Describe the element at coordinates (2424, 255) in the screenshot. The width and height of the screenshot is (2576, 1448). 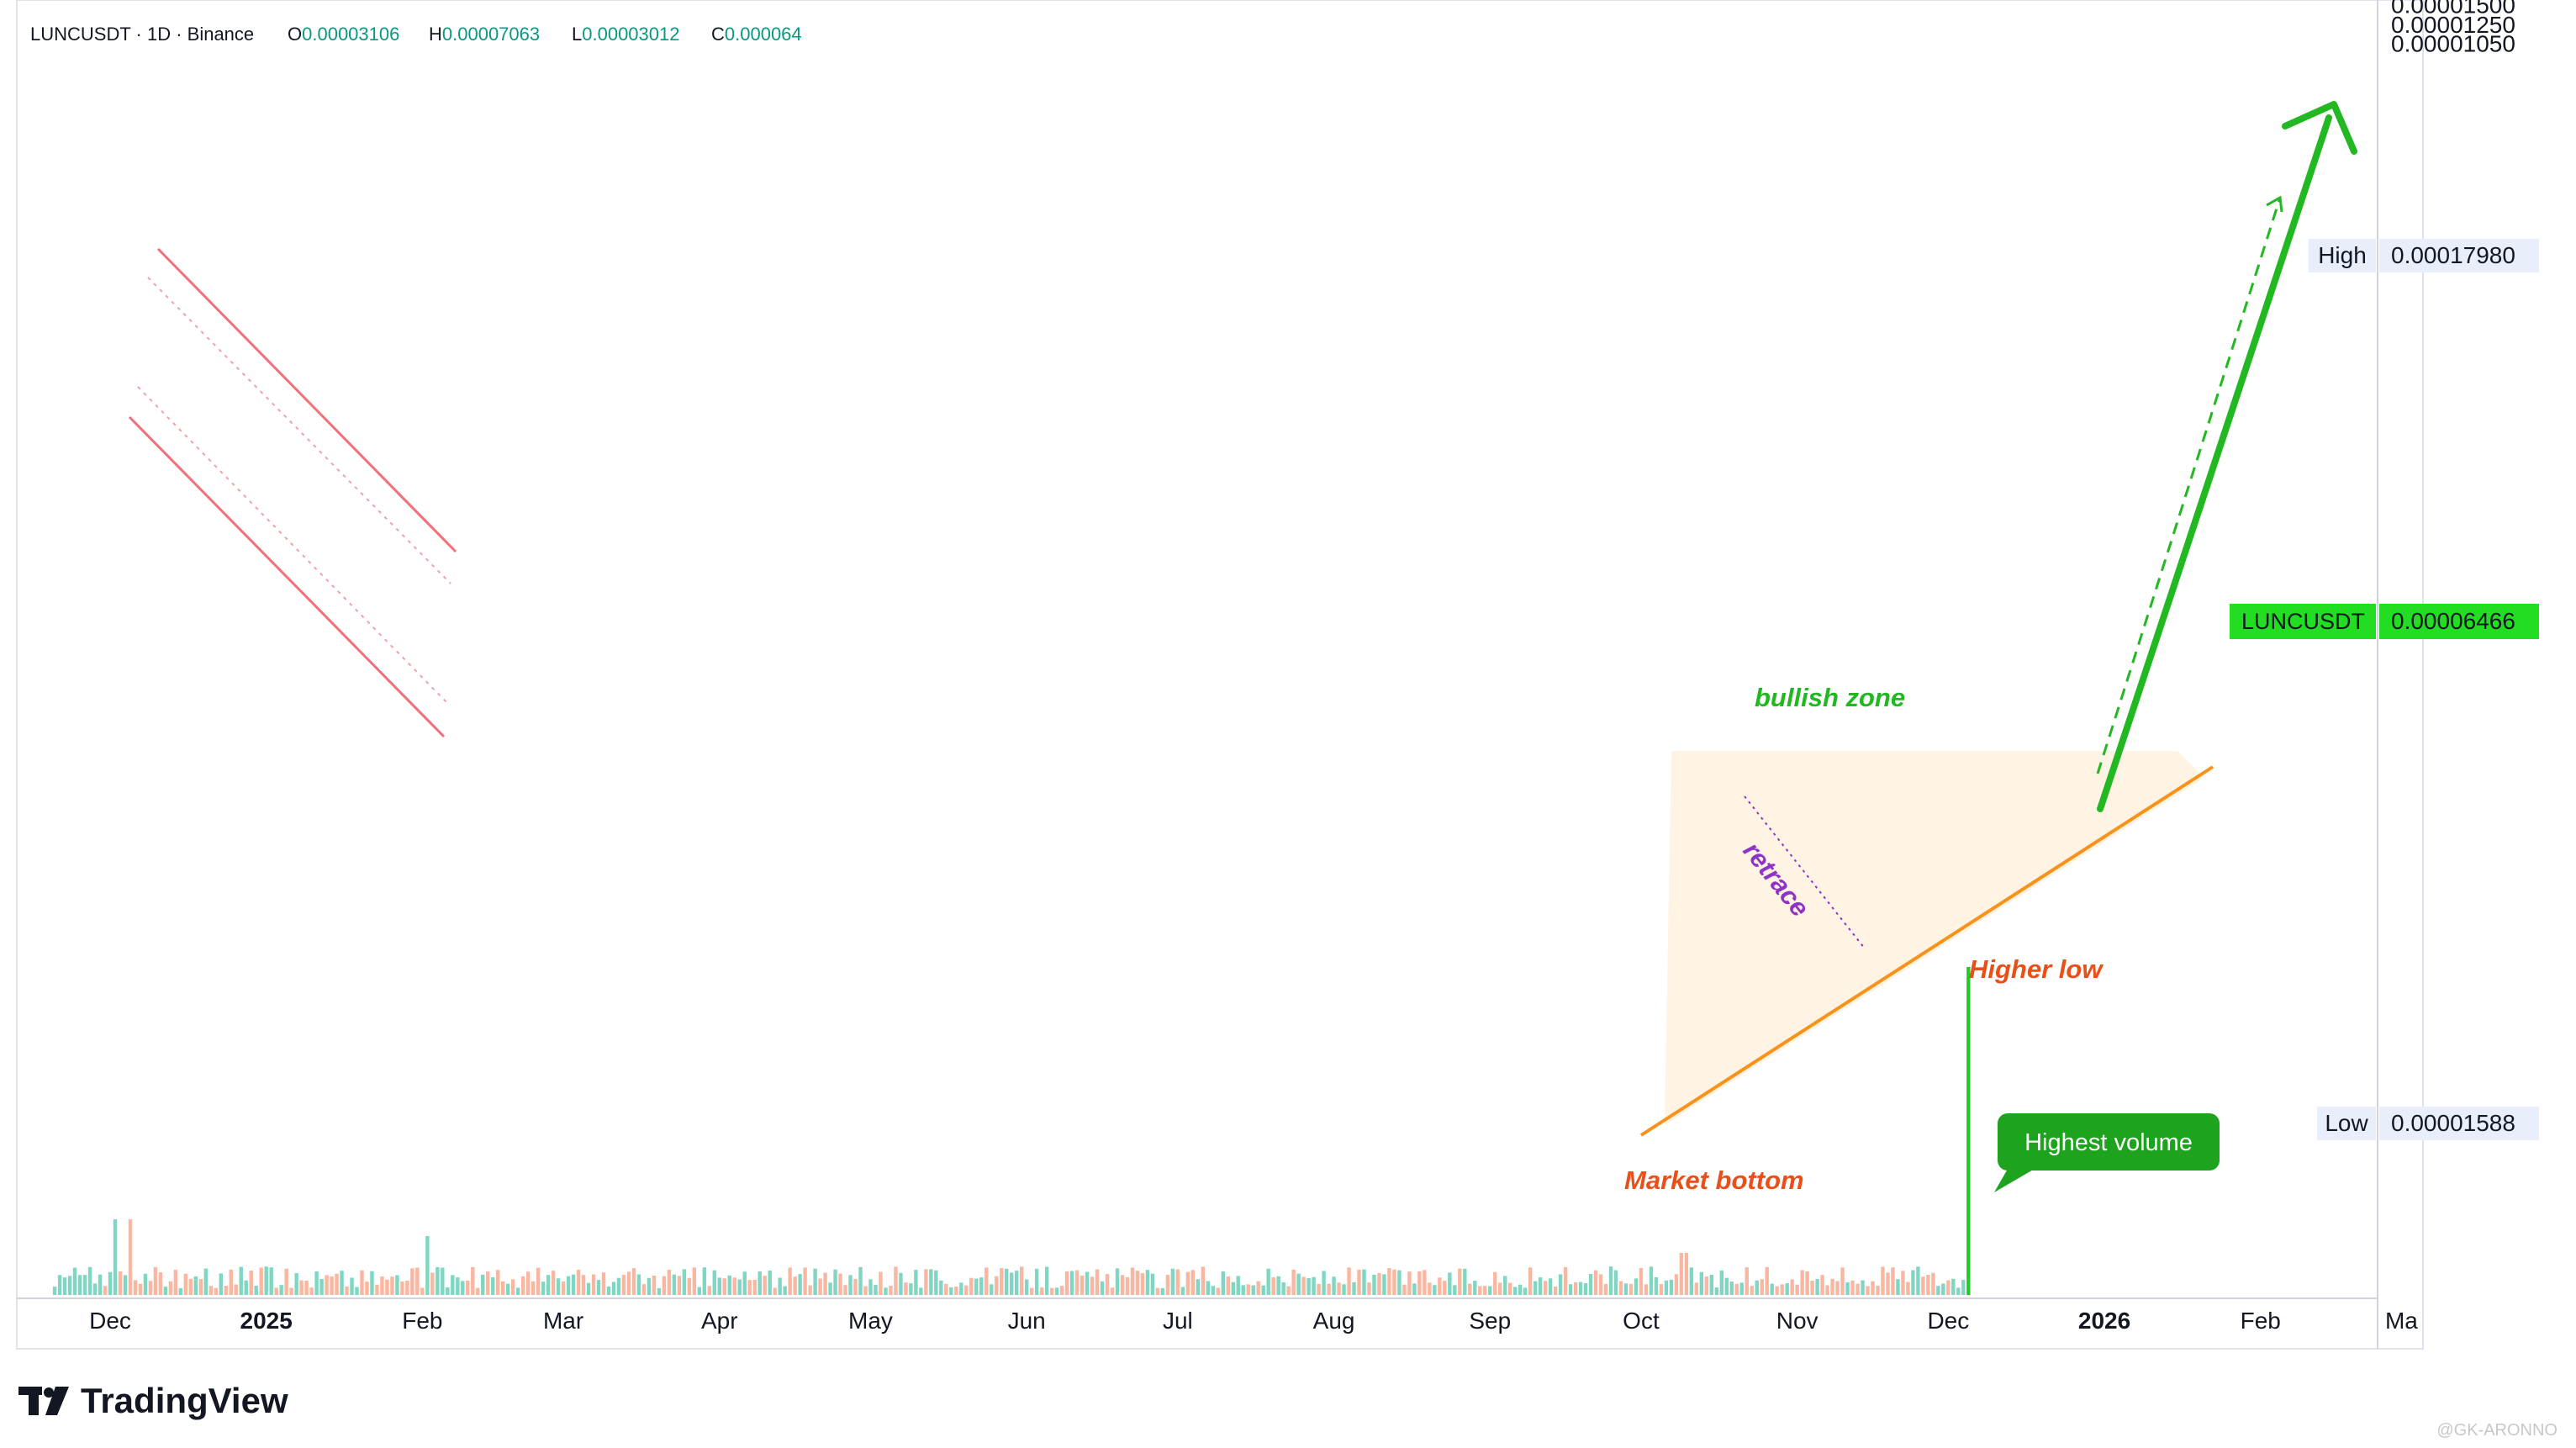
I see `high-marker: High 0.00017980` at that location.